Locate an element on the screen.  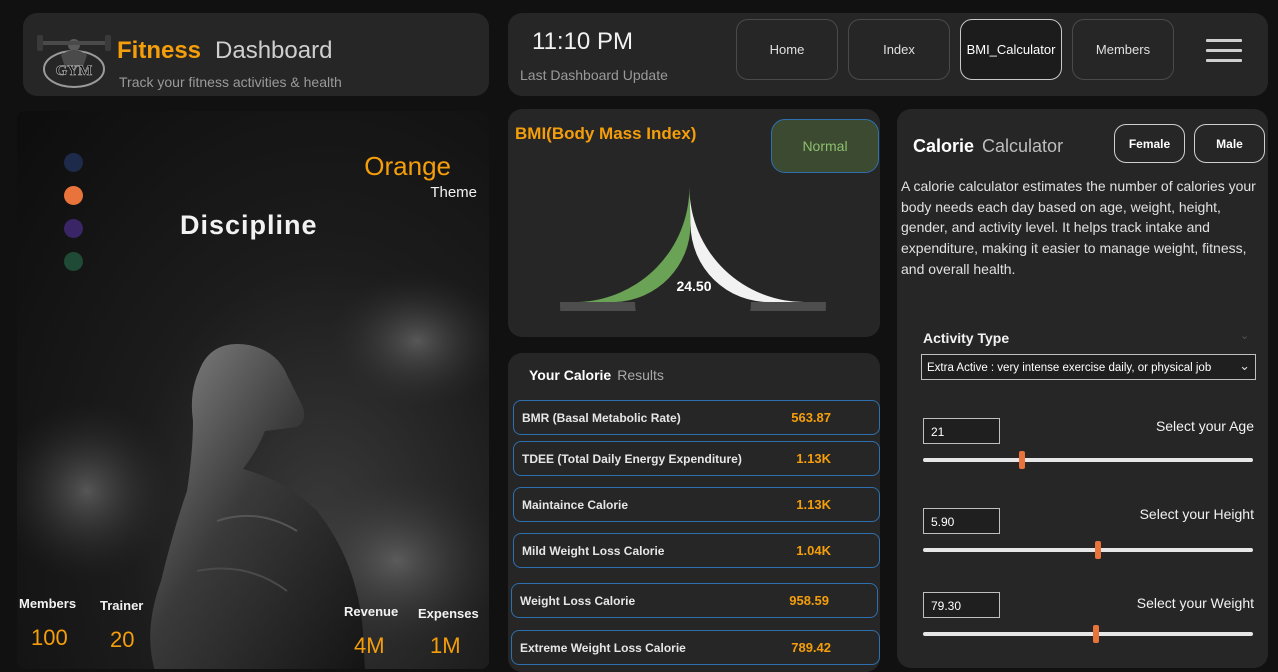
calculator-title-bold: Calorie is located at coordinates (944, 146).